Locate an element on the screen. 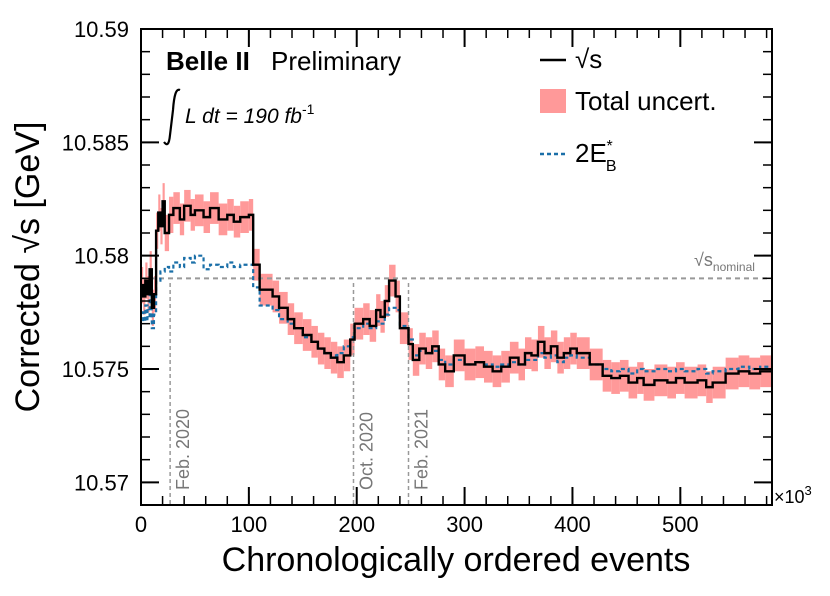 This screenshot has height=596, width=830. y-tick-label: 10.58 is located at coordinates (101, 256).